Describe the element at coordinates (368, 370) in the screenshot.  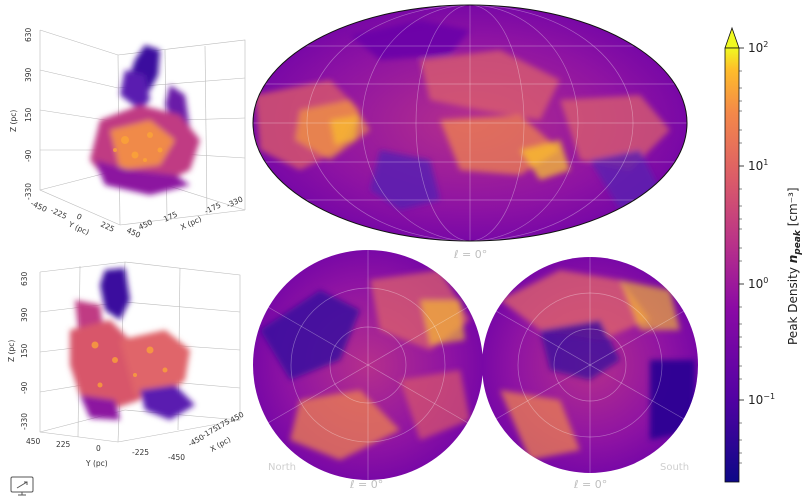
I see `north-polar-map: North ℓ = 0°` at that location.